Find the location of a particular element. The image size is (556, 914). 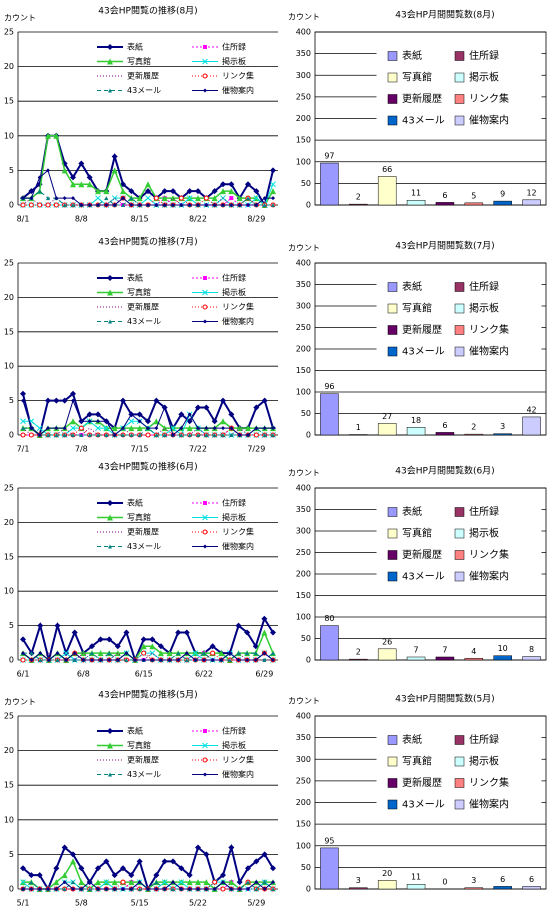

legend-label: 43メール is located at coordinates (423, 805).